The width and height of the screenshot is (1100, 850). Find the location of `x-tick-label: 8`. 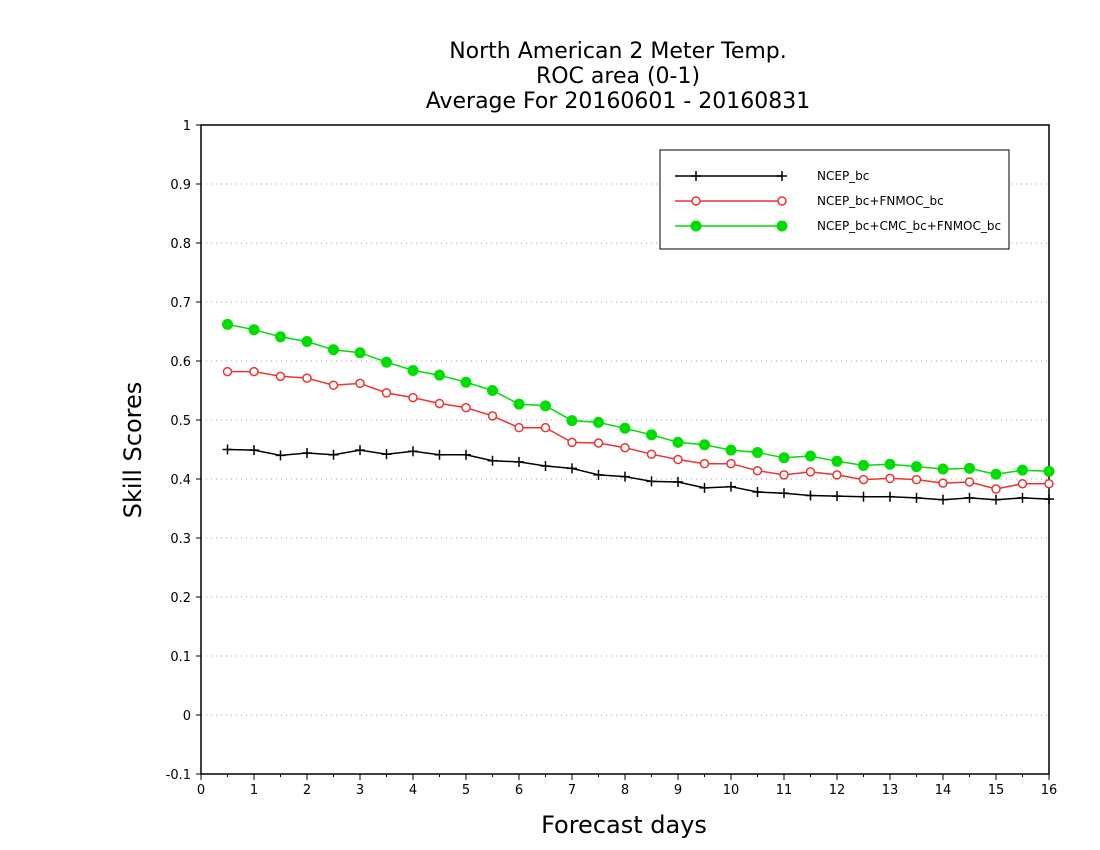

x-tick-label: 8 is located at coordinates (625, 790).